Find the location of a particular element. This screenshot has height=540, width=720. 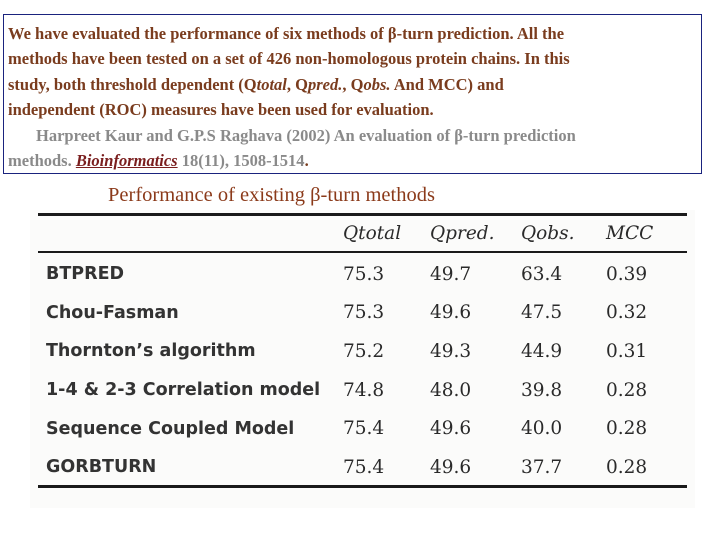

citation-period: . is located at coordinates (306, 161).